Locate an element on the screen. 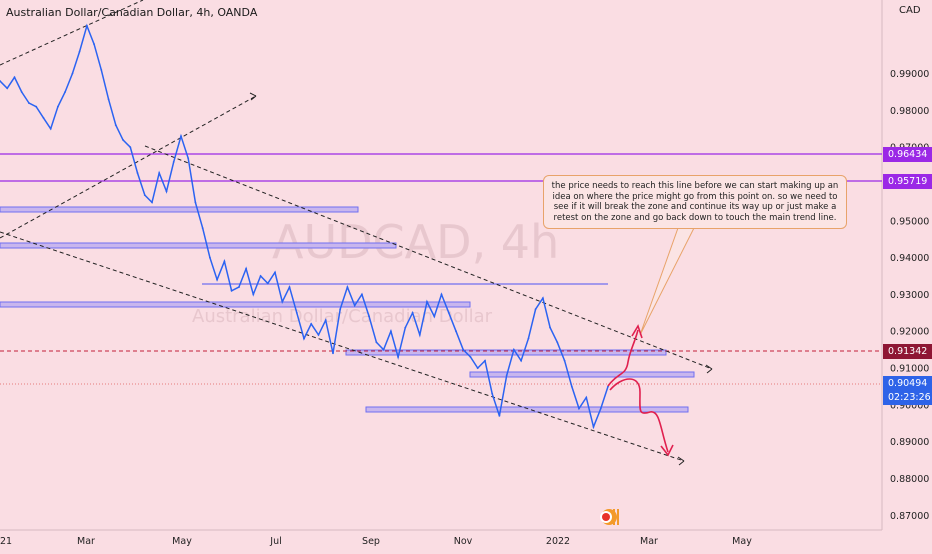 This screenshot has height=554, width=932. level-tag-095719: 0.95719 is located at coordinates (907, 181).